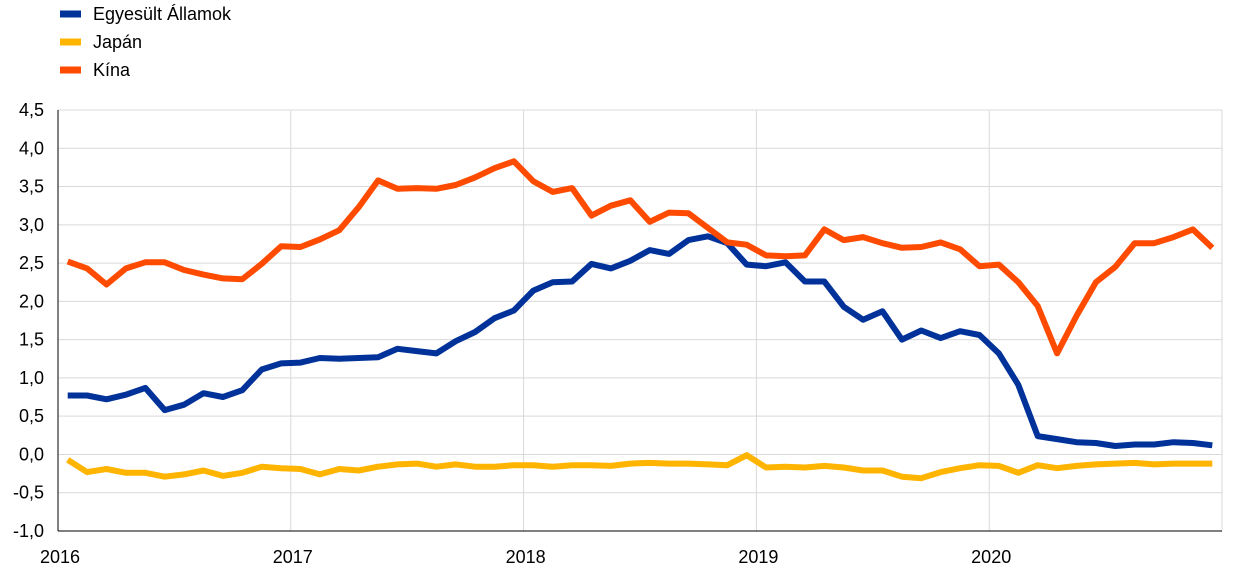  I want to click on y-tick-label: 2,0, so click(31, 301).